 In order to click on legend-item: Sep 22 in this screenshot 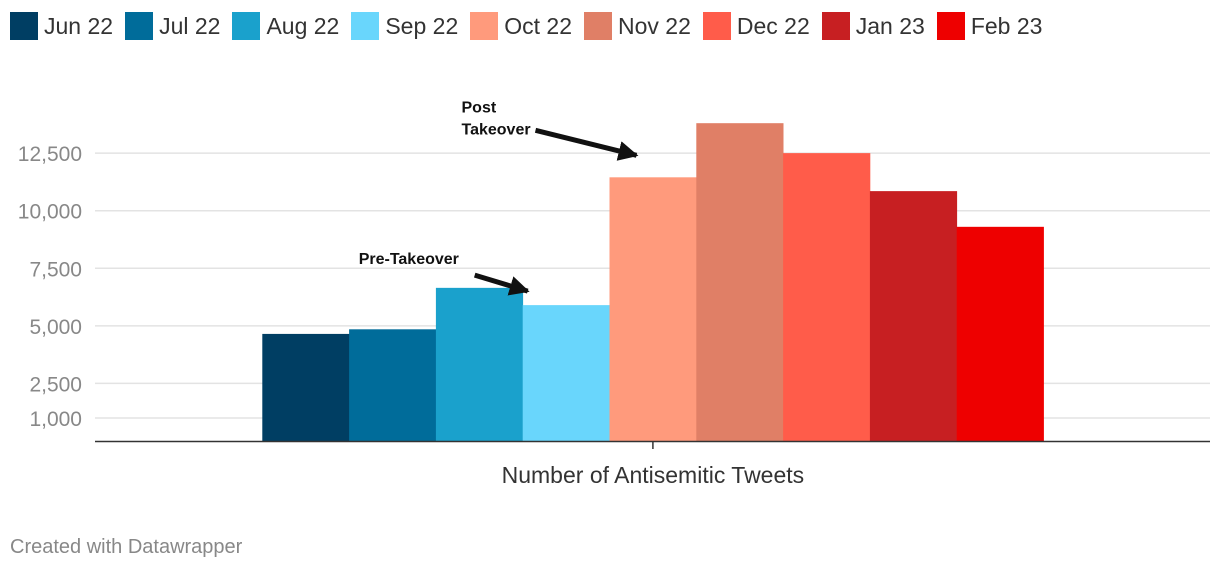, I will do `click(404, 26)`.